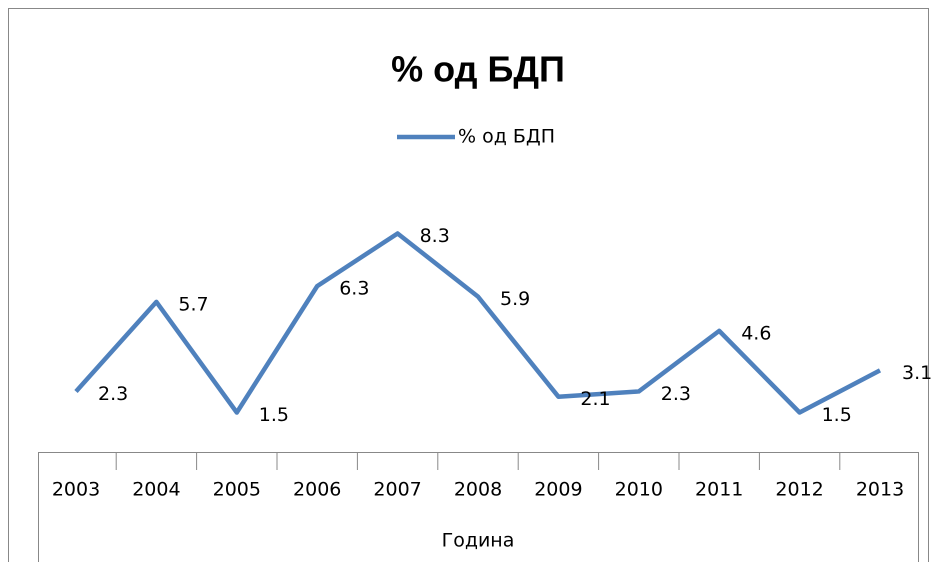  Describe the element at coordinates (595, 399) in the screenshot. I see `data-label: 2.1` at that location.